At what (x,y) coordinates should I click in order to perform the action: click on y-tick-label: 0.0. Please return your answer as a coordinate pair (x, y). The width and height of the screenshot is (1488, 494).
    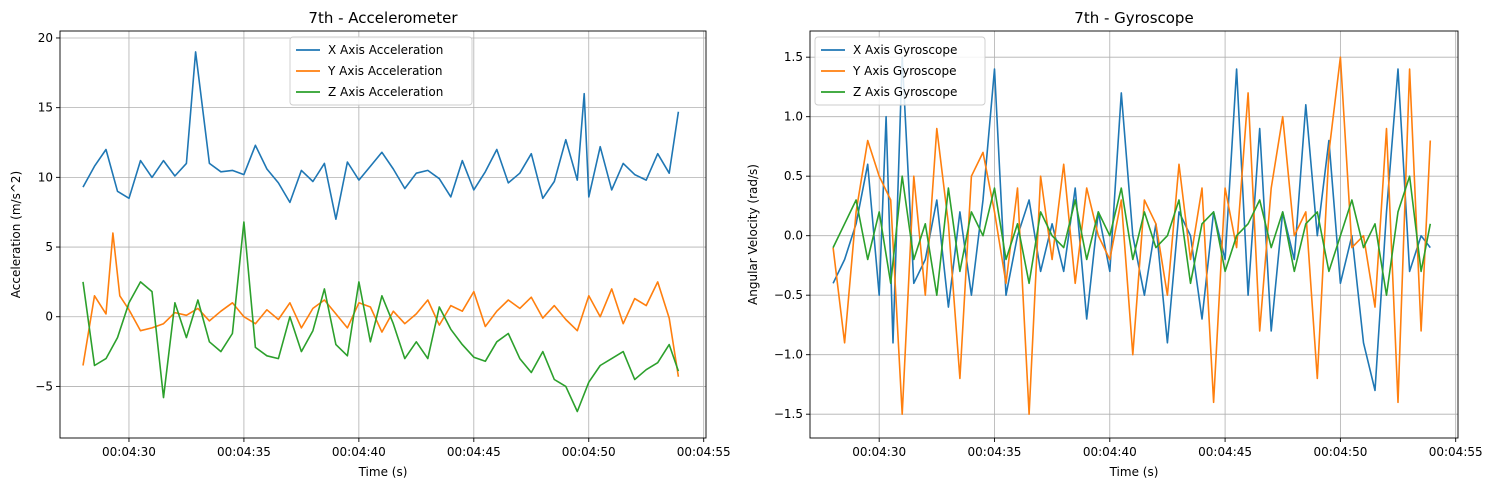
    Looking at the image, I should click on (793, 236).